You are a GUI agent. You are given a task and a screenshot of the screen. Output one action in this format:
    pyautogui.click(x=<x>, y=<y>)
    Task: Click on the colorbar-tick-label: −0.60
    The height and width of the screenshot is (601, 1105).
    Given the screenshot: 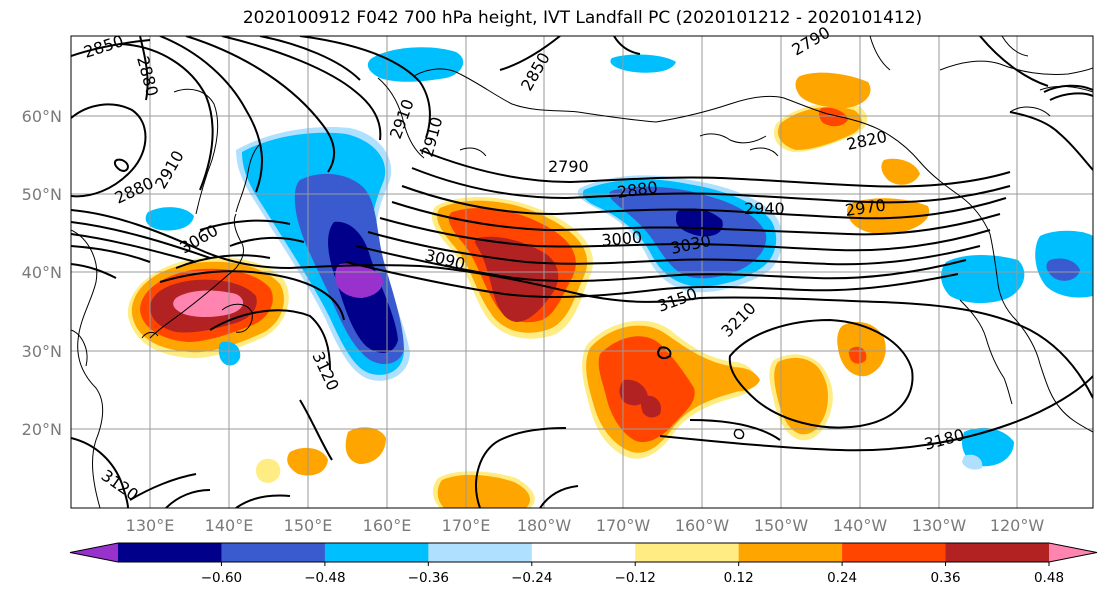 What is the action you would take?
    pyautogui.click(x=221, y=578)
    